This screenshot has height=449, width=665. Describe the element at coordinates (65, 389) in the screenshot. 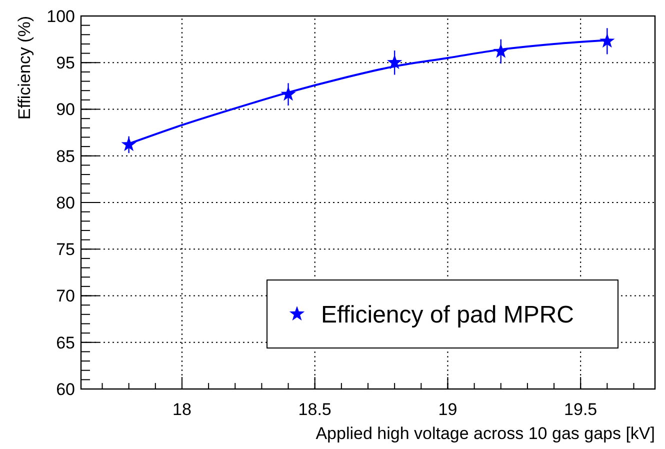

I see `y-tick-label: 60` at that location.